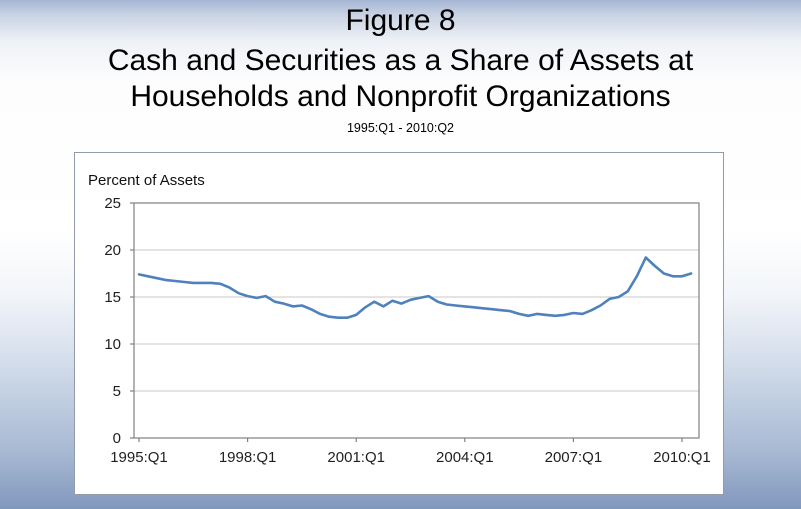  What do you see at coordinates (415, 287) in the screenshot?
I see `data-series-line` at bounding box center [415, 287].